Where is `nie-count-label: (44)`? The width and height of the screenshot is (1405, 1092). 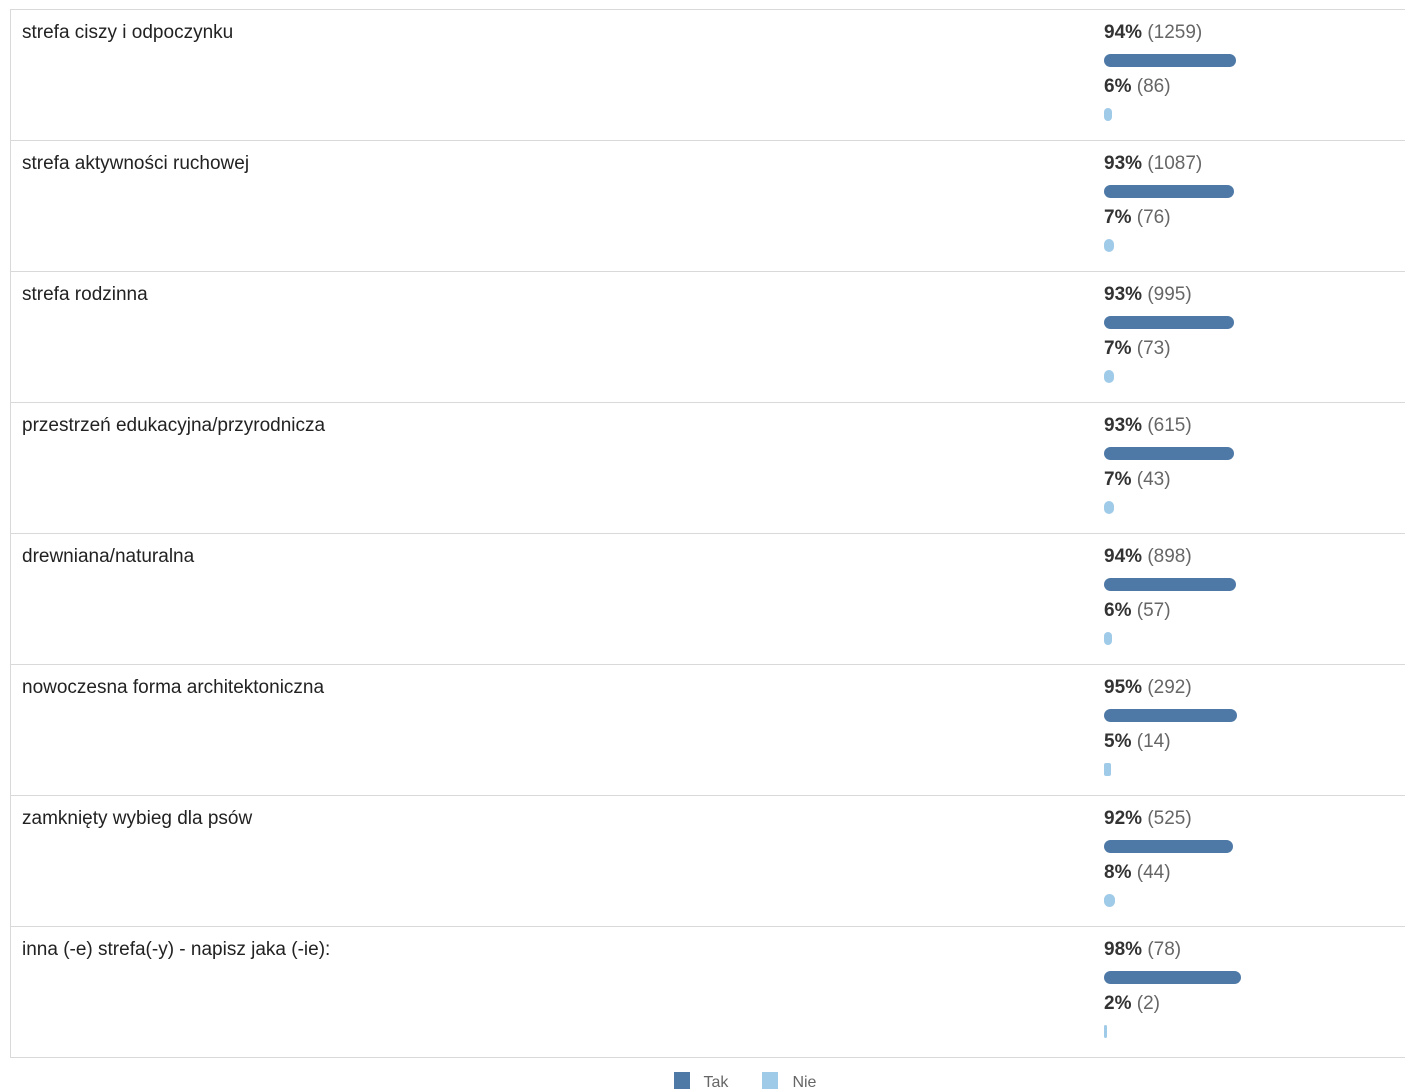
nie-count-label: (44) is located at coordinates (1153, 872).